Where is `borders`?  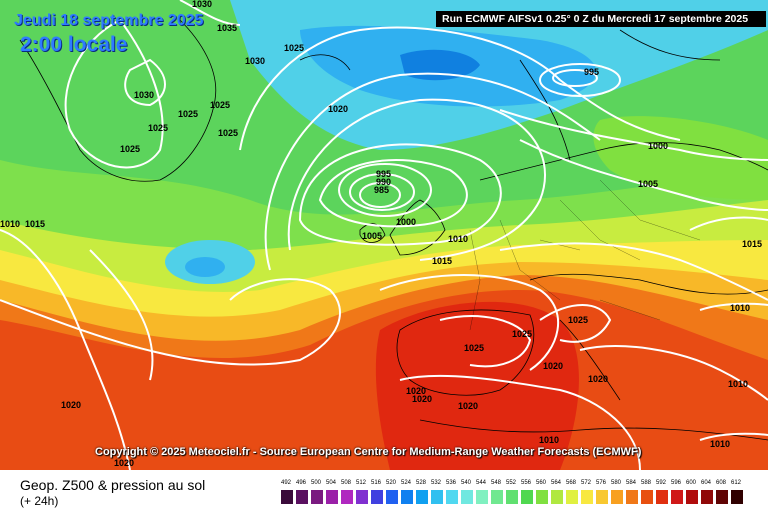 borders is located at coordinates (585, 255).